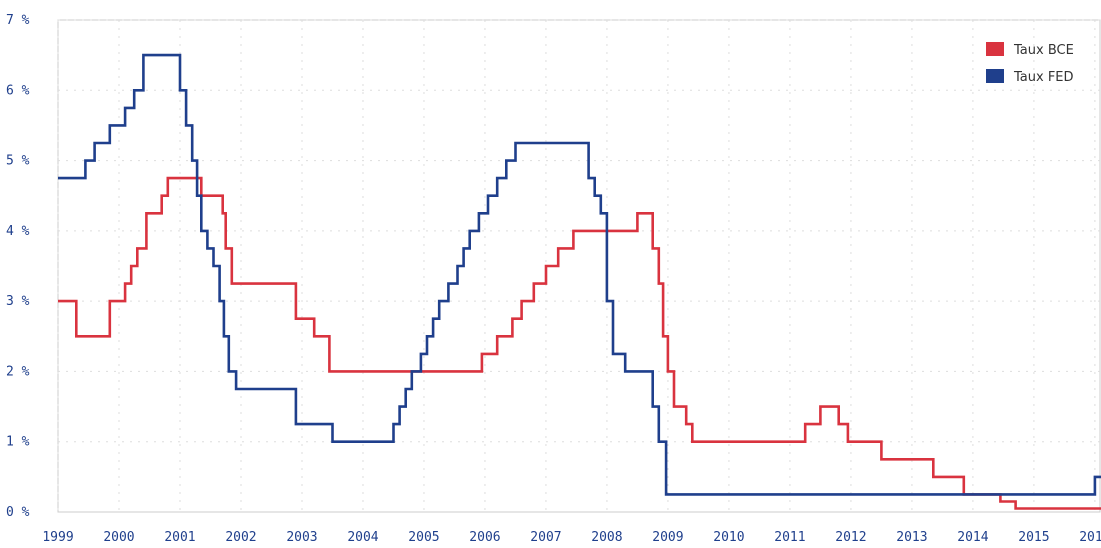 The image size is (1101, 548). Describe the element at coordinates (18, 161) in the screenshot. I see `y-tick-label: 5 %` at that location.